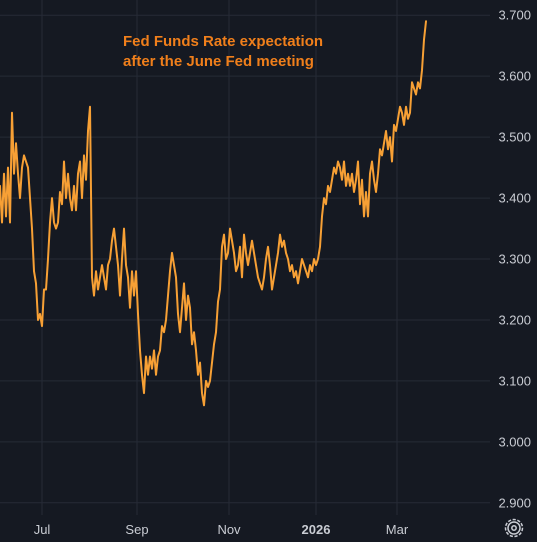  Describe the element at coordinates (218, 61) in the screenshot. I see `chart-title-line-2: after the June Fed meeting` at that location.